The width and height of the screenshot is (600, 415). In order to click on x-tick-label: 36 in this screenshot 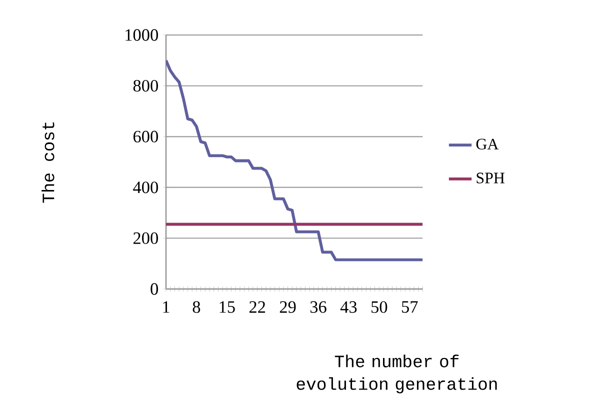, I will do `click(318, 307)`.